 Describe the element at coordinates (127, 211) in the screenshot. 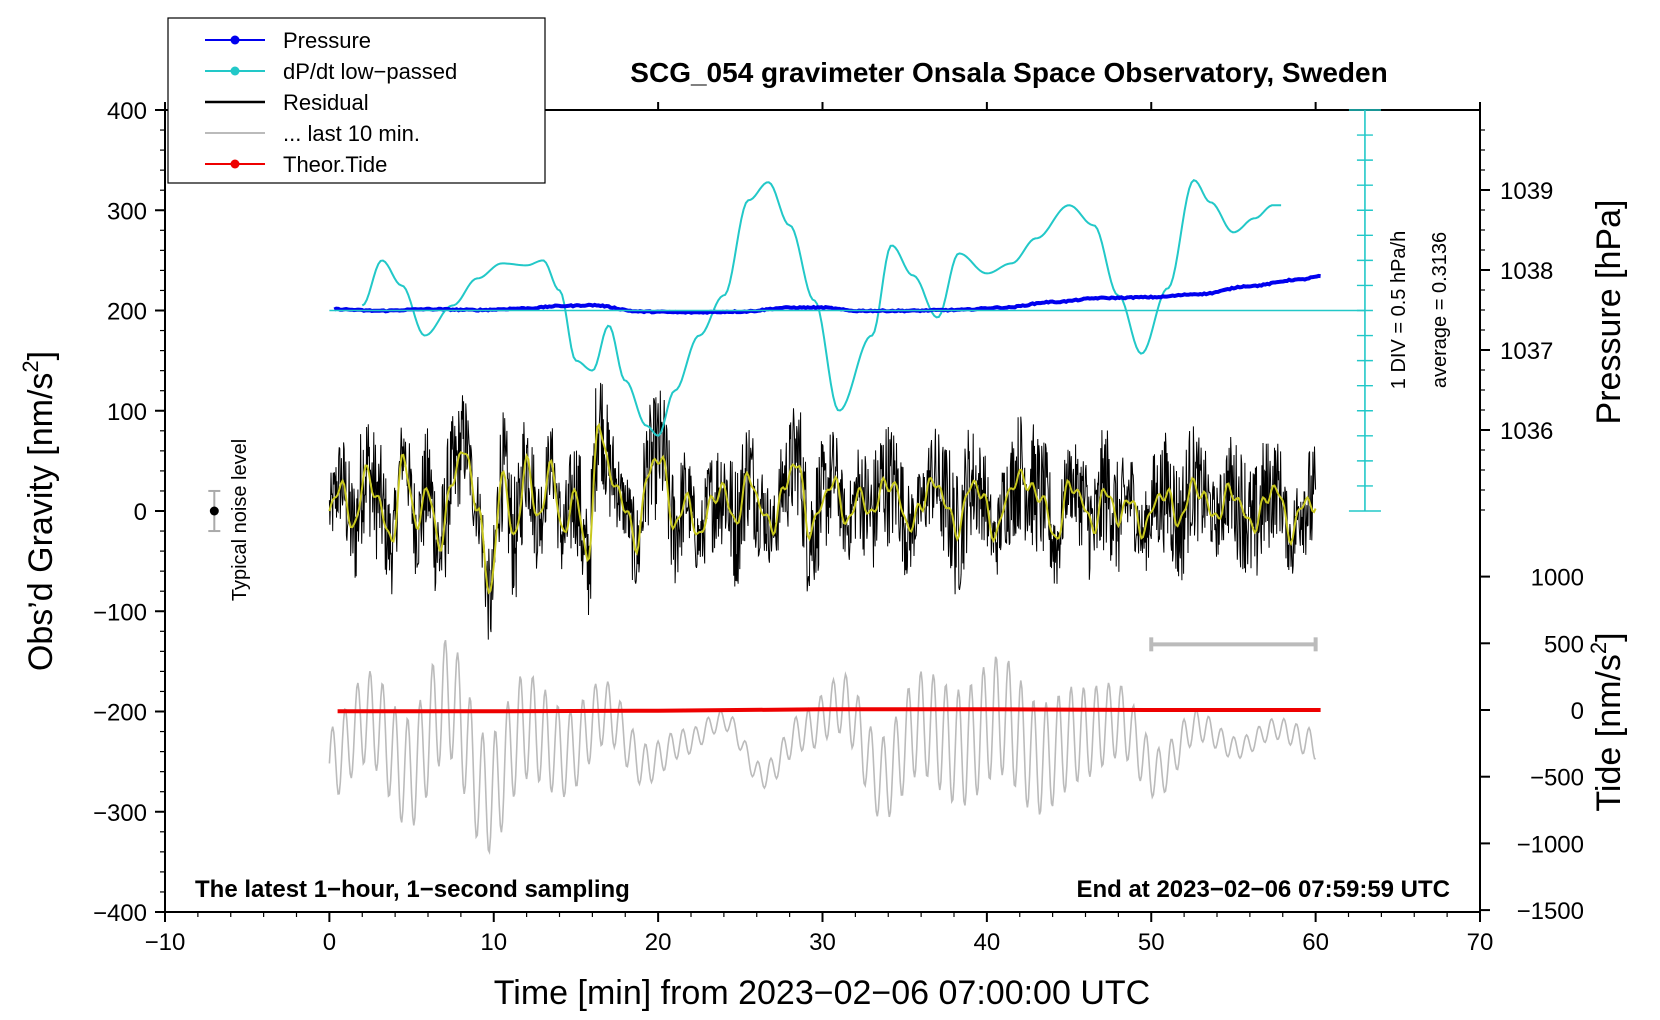

I see `y-tick-label: 300` at that location.